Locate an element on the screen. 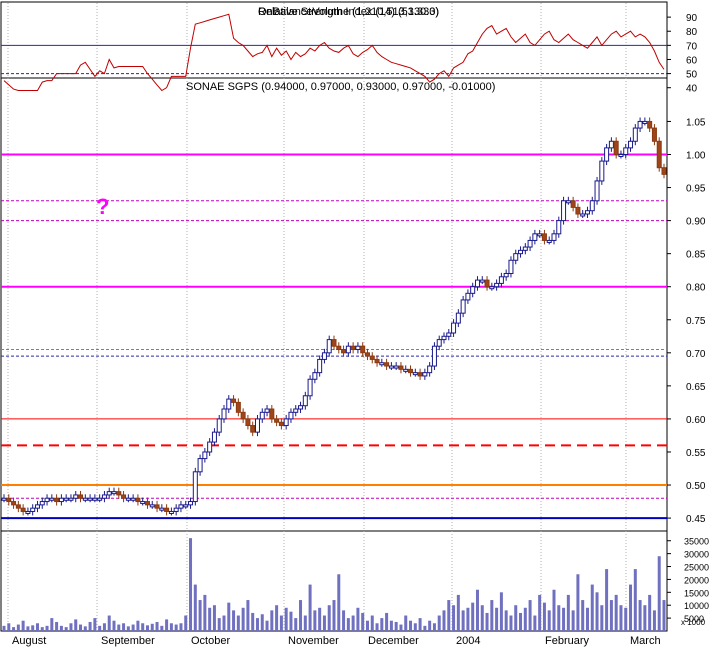 The image size is (724, 647). volume-tick-label: 35000 is located at coordinates (696, 542).